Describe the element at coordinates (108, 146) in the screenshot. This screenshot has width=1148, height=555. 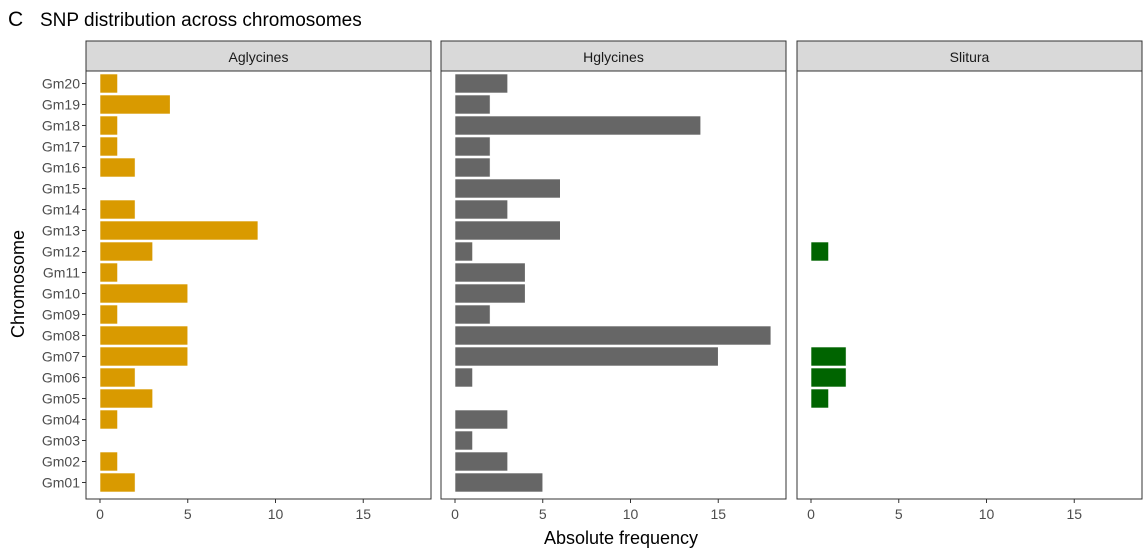
I see `bar-aglycines-gm17` at that location.